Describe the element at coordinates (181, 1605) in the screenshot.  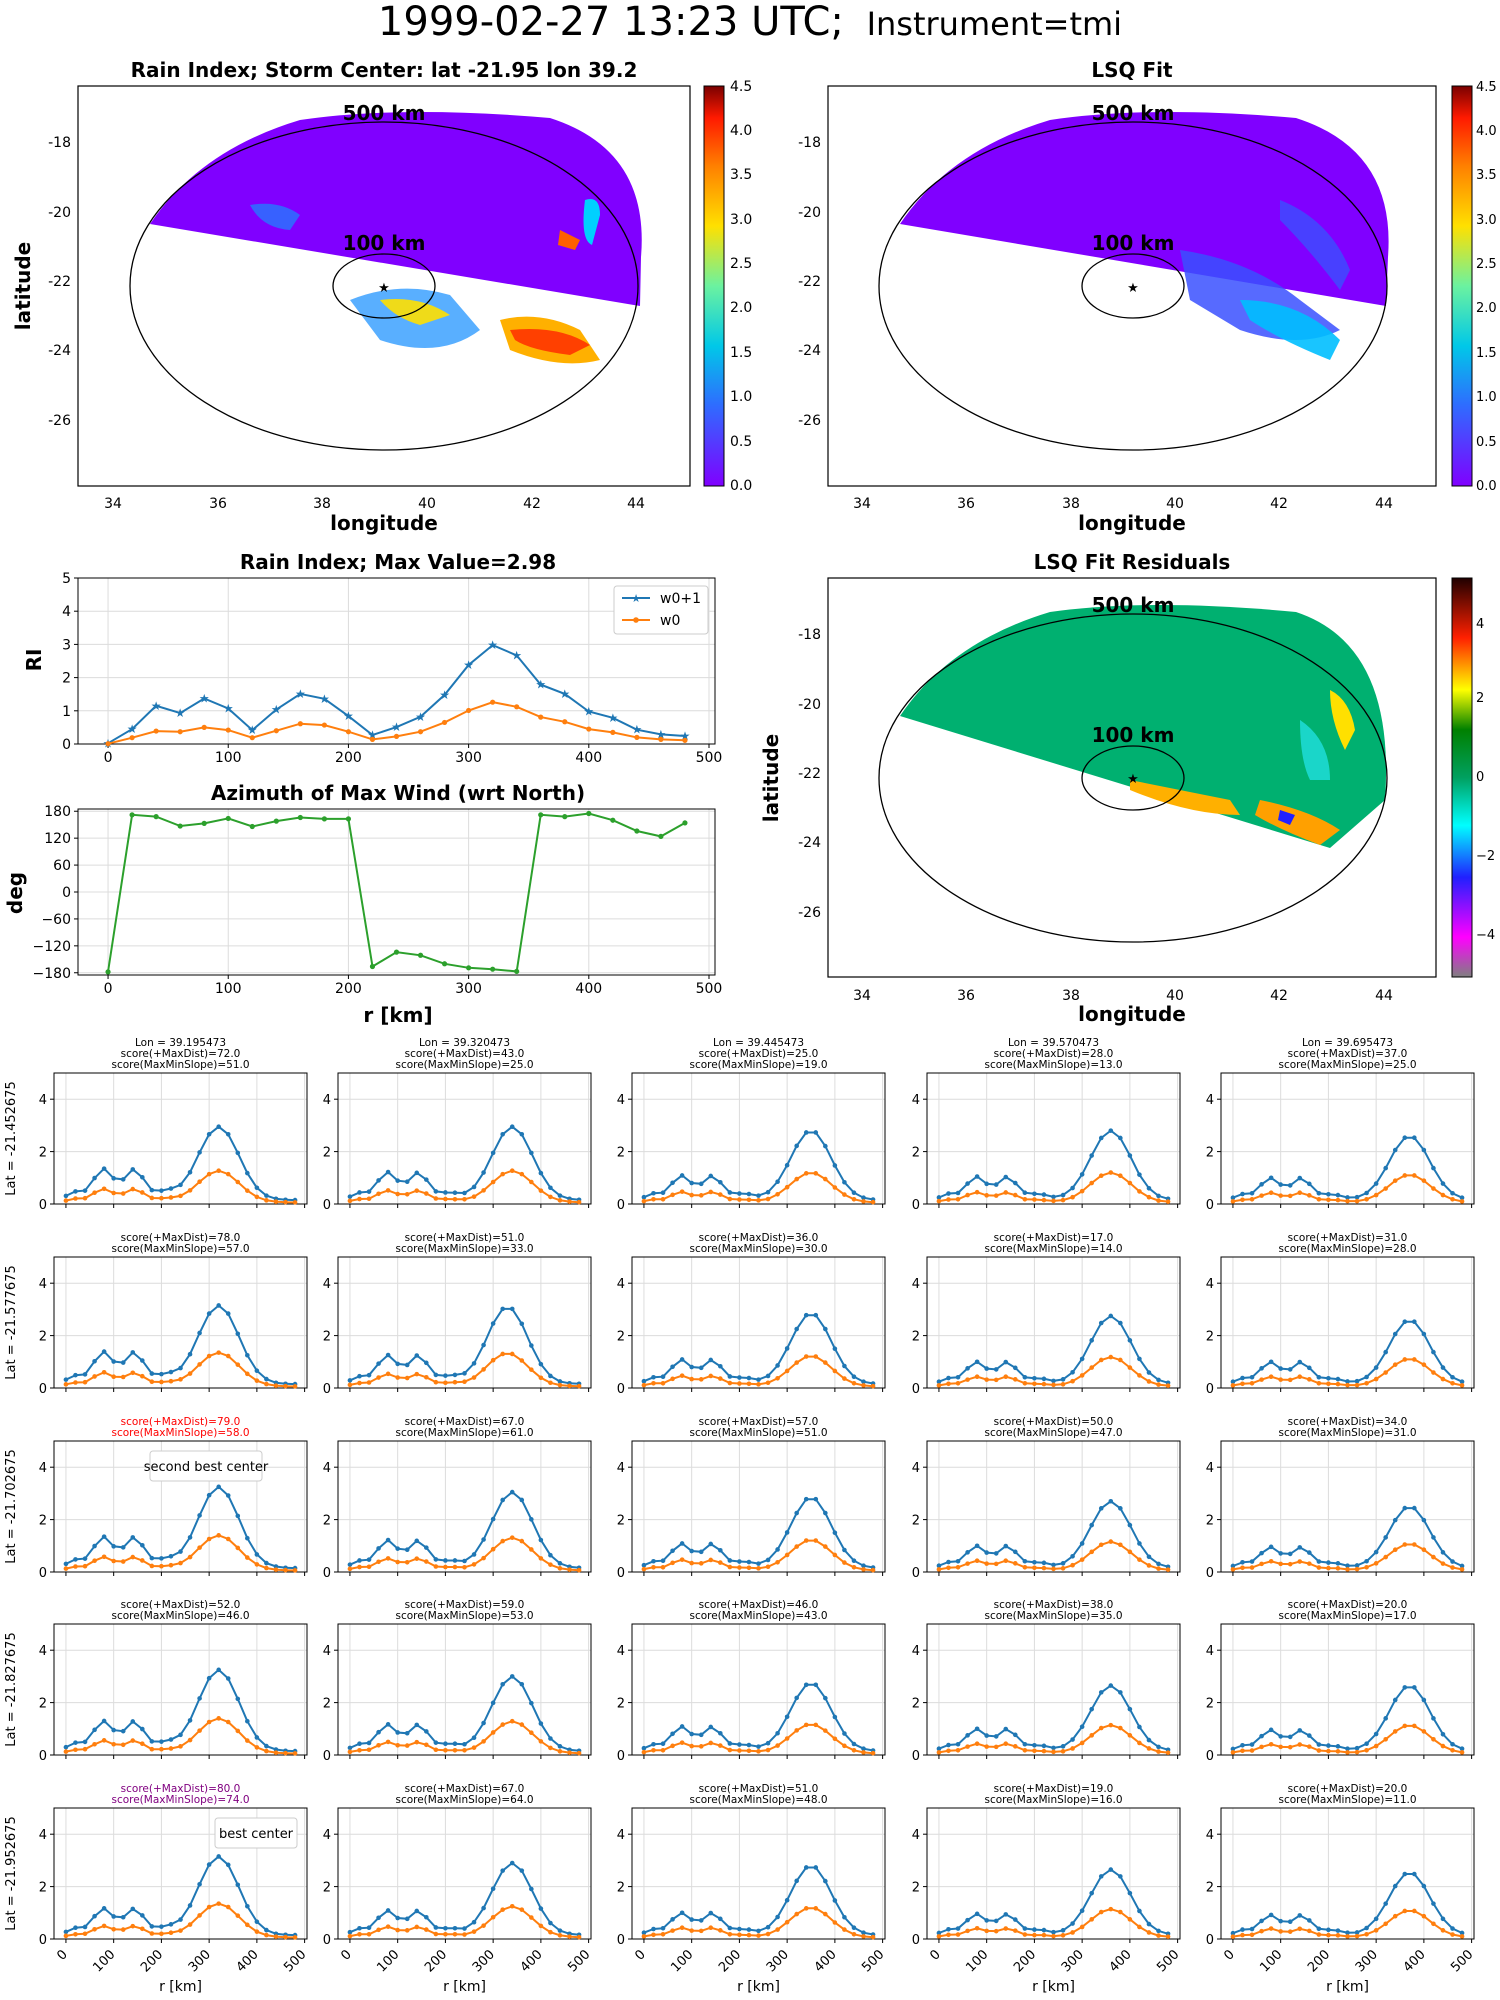
I see `panel-score-maxdist: score(+MaxDist)=52.0` at that location.